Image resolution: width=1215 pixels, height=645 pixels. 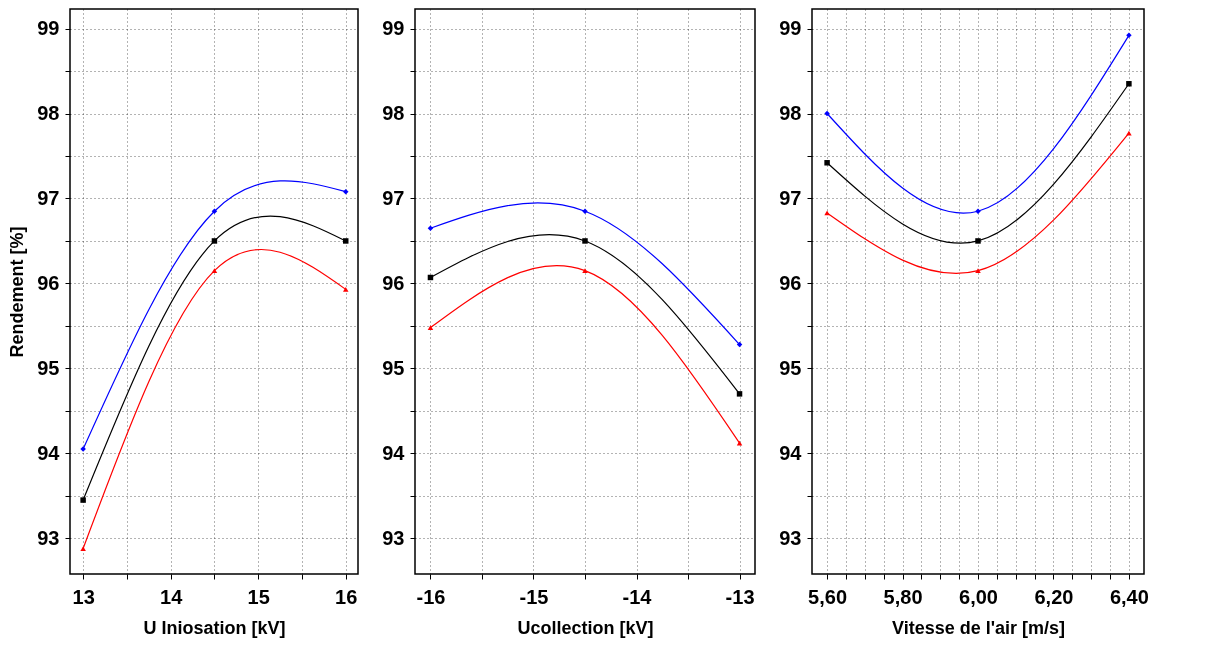 I want to click on x-tick-label: 15, so click(x=258, y=596).